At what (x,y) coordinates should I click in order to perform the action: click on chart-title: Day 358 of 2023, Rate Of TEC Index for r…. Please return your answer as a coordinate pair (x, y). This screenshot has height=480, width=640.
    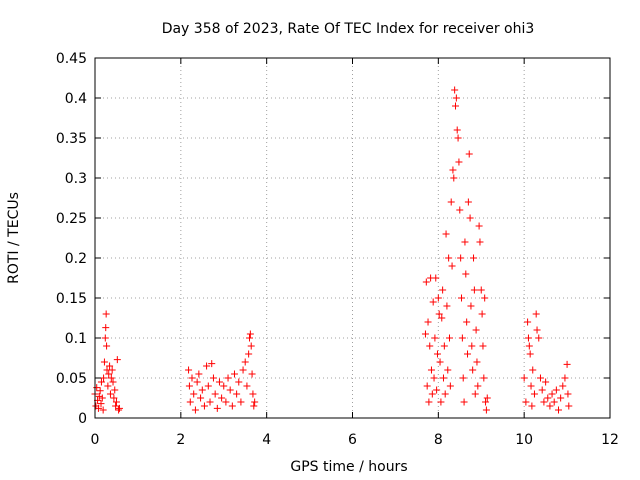
    Looking at the image, I should click on (348, 29).